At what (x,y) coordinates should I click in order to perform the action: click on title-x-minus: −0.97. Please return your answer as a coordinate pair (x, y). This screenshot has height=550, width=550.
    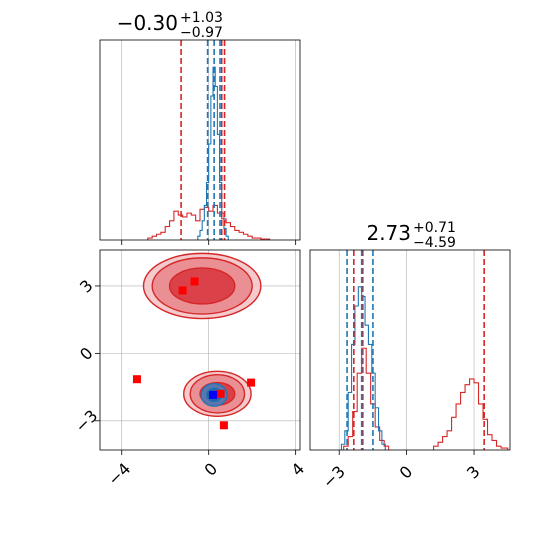
    Looking at the image, I should click on (201, 33).